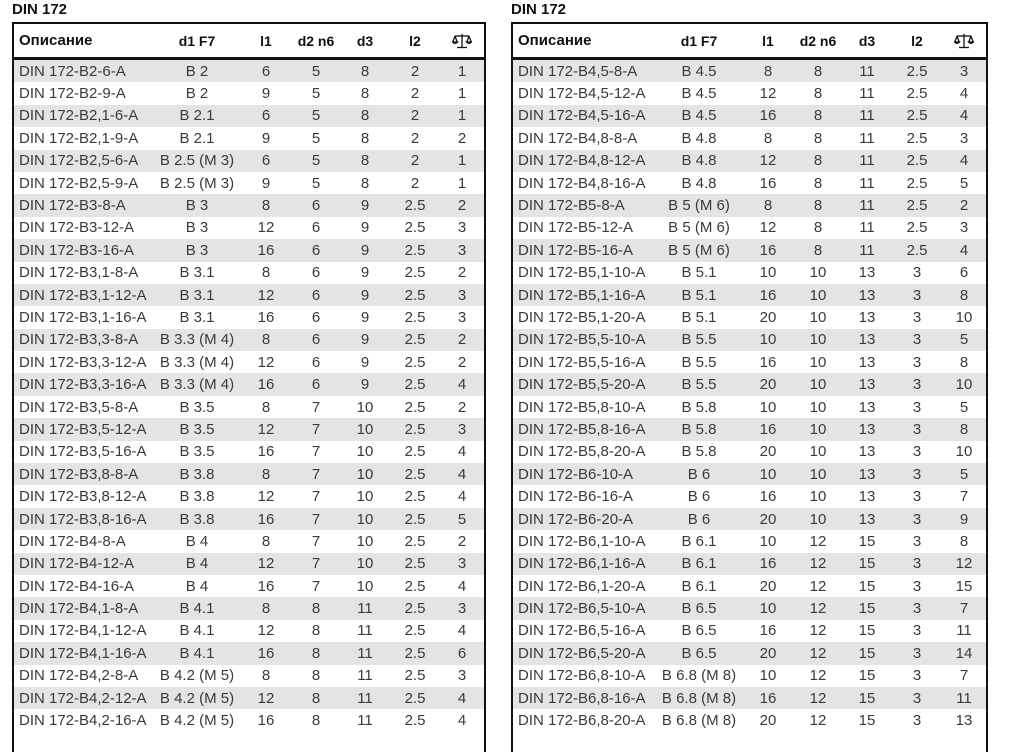  I want to click on table-row: DIN 172-B4,8-8-A B 4.8 8 8 11 2.5 3, so click(749, 138).